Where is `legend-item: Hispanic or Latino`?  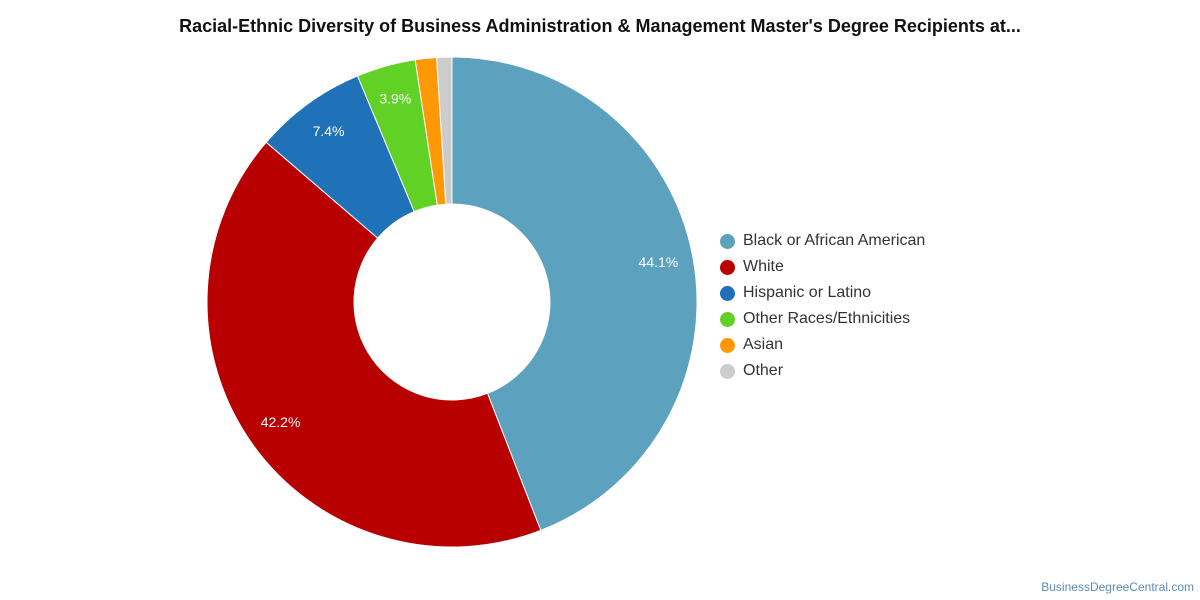 legend-item: Hispanic or Latino is located at coordinates (822, 293).